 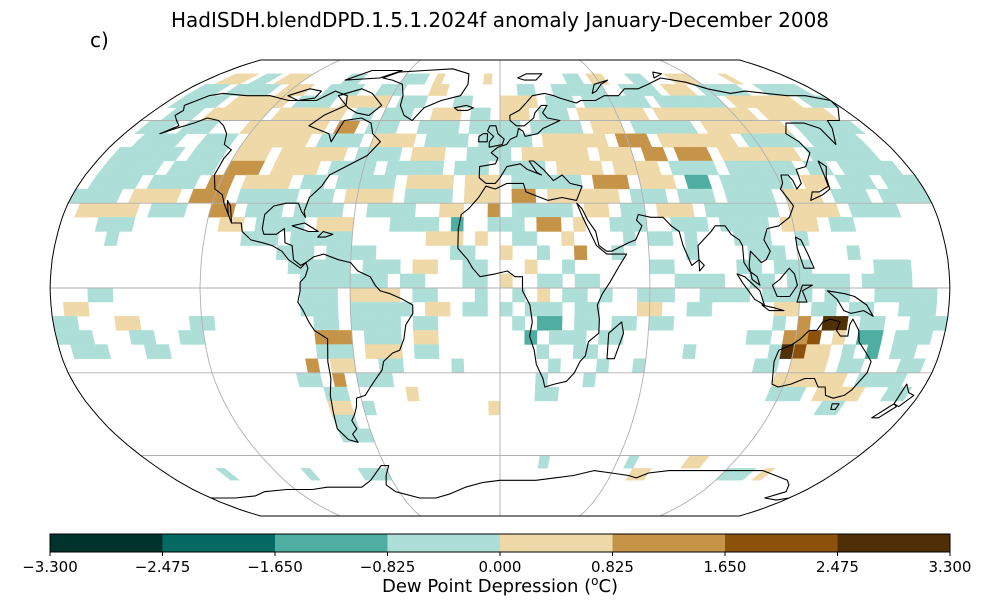 What do you see at coordinates (950, 567) in the screenshot?
I see `colorbar-tick-label: 3.300` at bounding box center [950, 567].